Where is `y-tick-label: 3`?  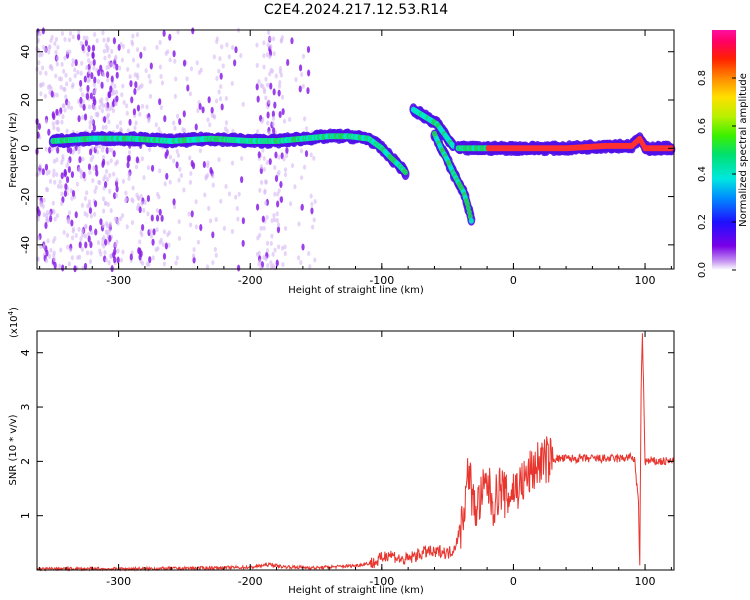
y-tick-label: 3 is located at coordinates (25, 407).